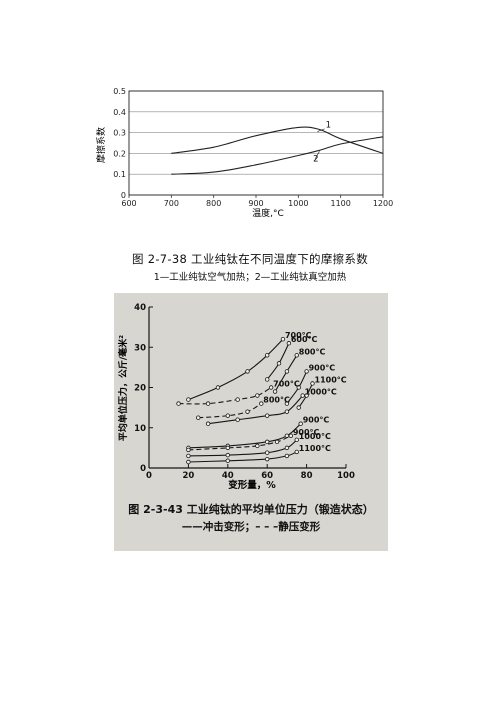 The width and height of the screenshot is (500, 708). Describe the element at coordinates (277, 140) in the screenshot. I see `series-1-line` at that location.